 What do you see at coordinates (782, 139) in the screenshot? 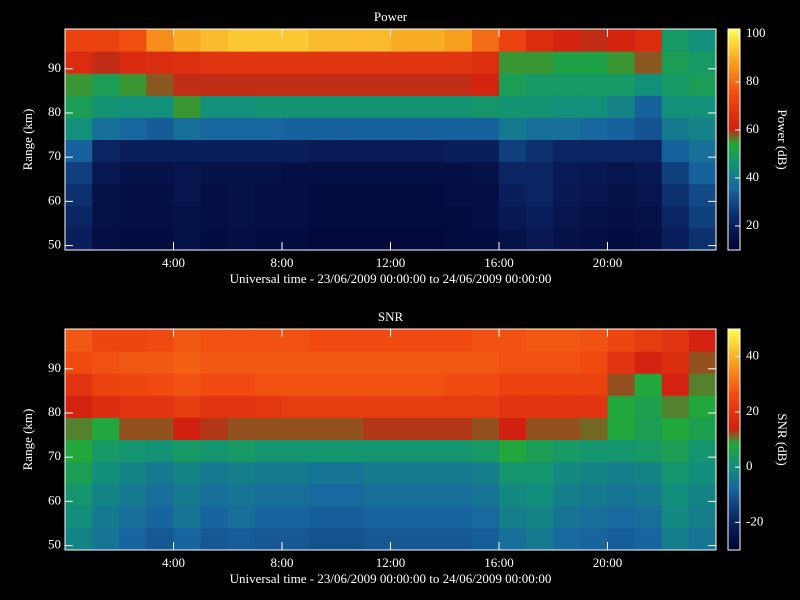
I see `colorbar-title: Power (dB)` at bounding box center [782, 139].